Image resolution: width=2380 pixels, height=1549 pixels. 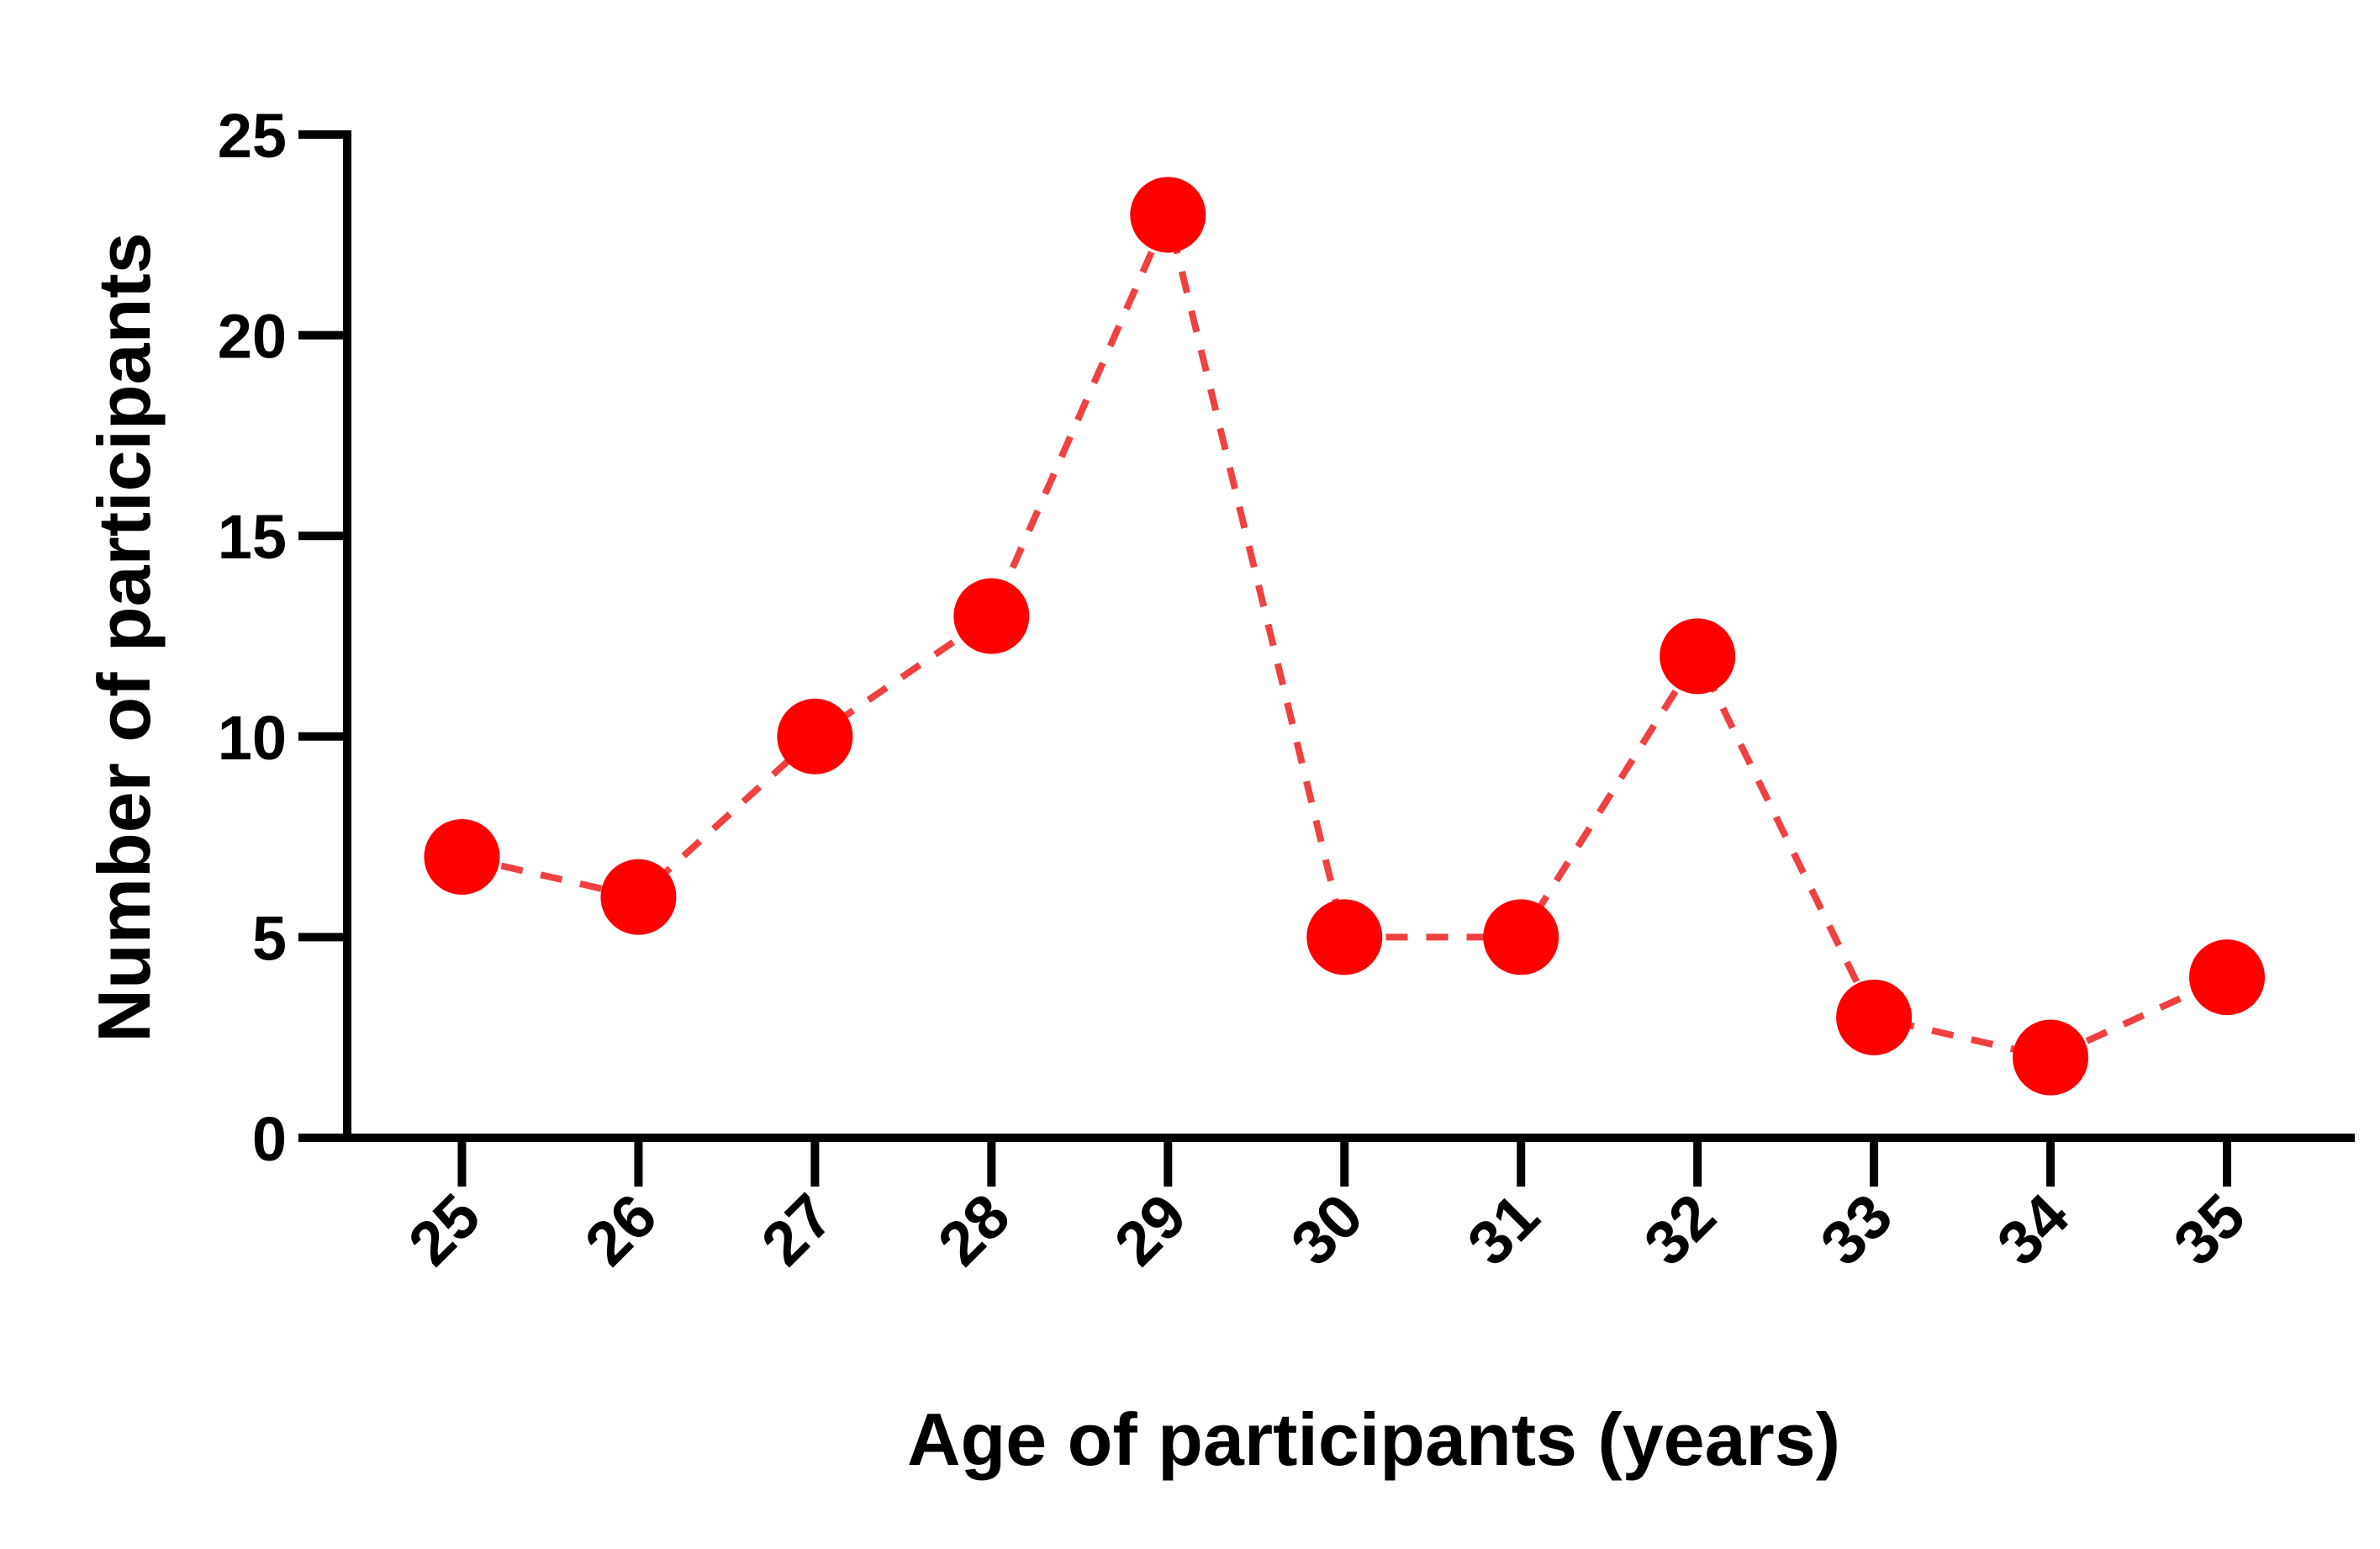 What do you see at coordinates (269, 938) in the screenshot?
I see `y-tick-label: 5` at bounding box center [269, 938].